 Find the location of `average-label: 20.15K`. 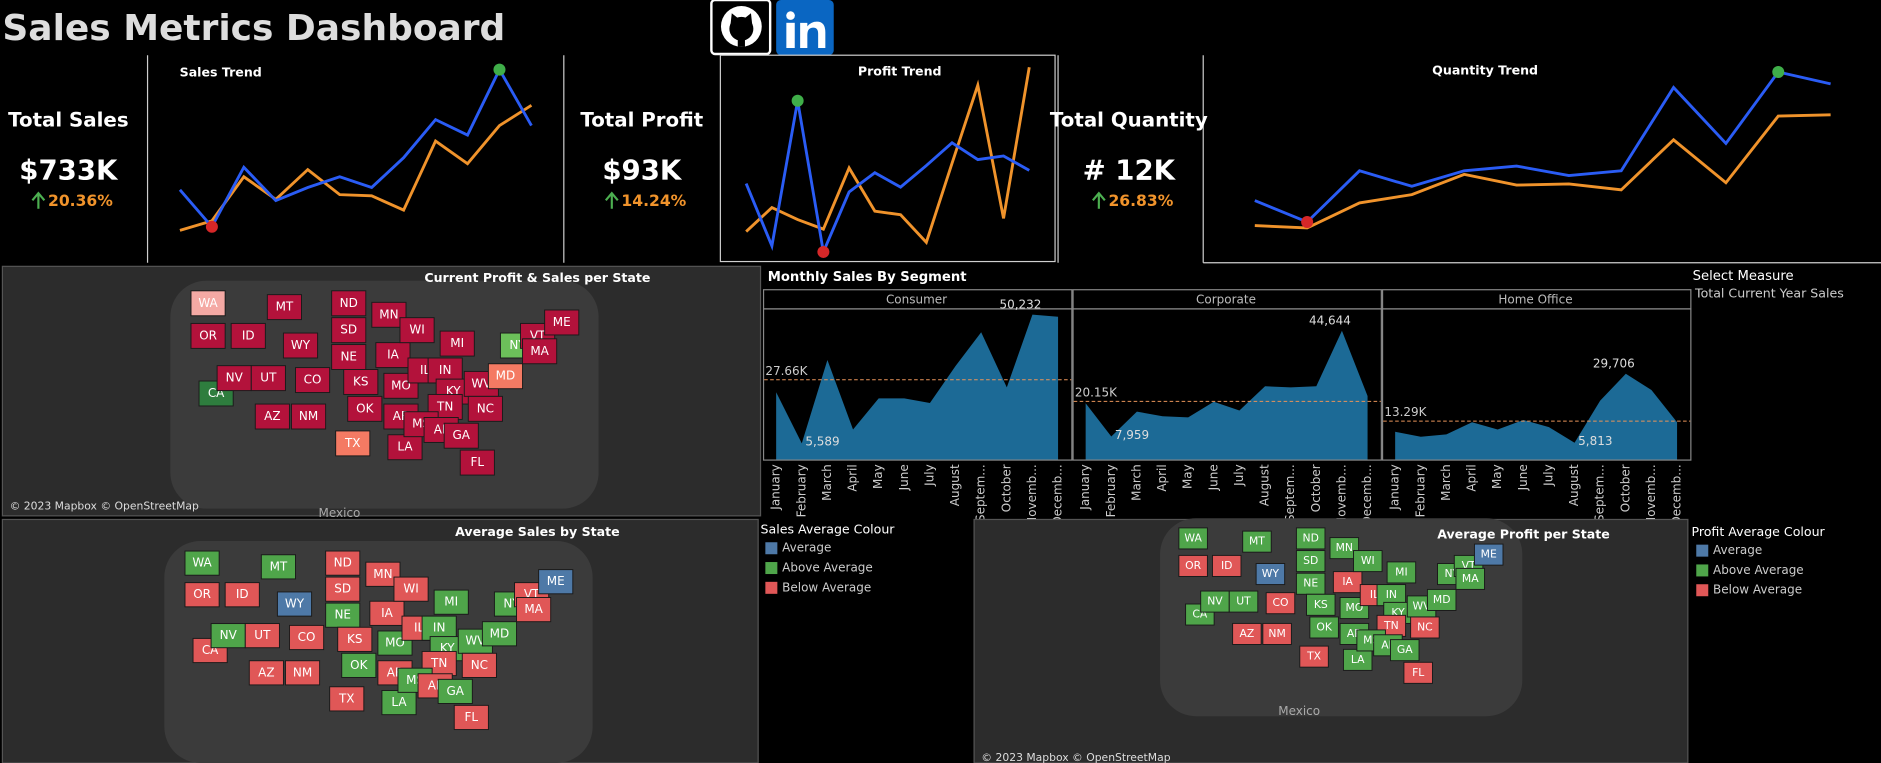

average-label: 20.15K is located at coordinates (1096, 392).